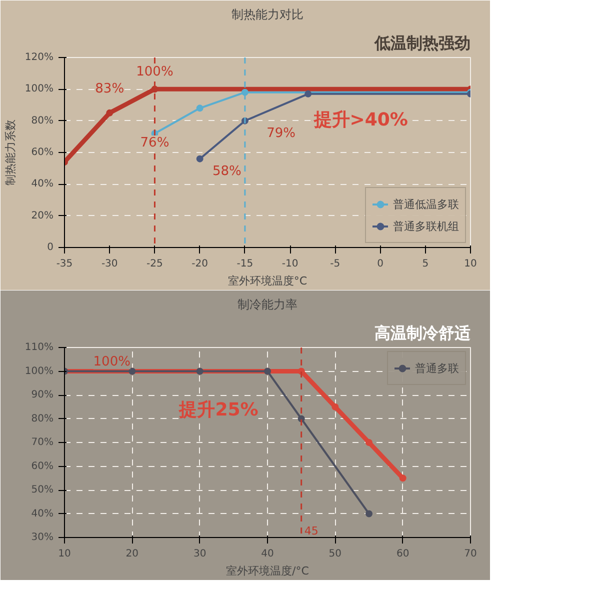 The width and height of the screenshot is (600, 600). I want to click on y-tick-label: 120%, so click(39, 57).